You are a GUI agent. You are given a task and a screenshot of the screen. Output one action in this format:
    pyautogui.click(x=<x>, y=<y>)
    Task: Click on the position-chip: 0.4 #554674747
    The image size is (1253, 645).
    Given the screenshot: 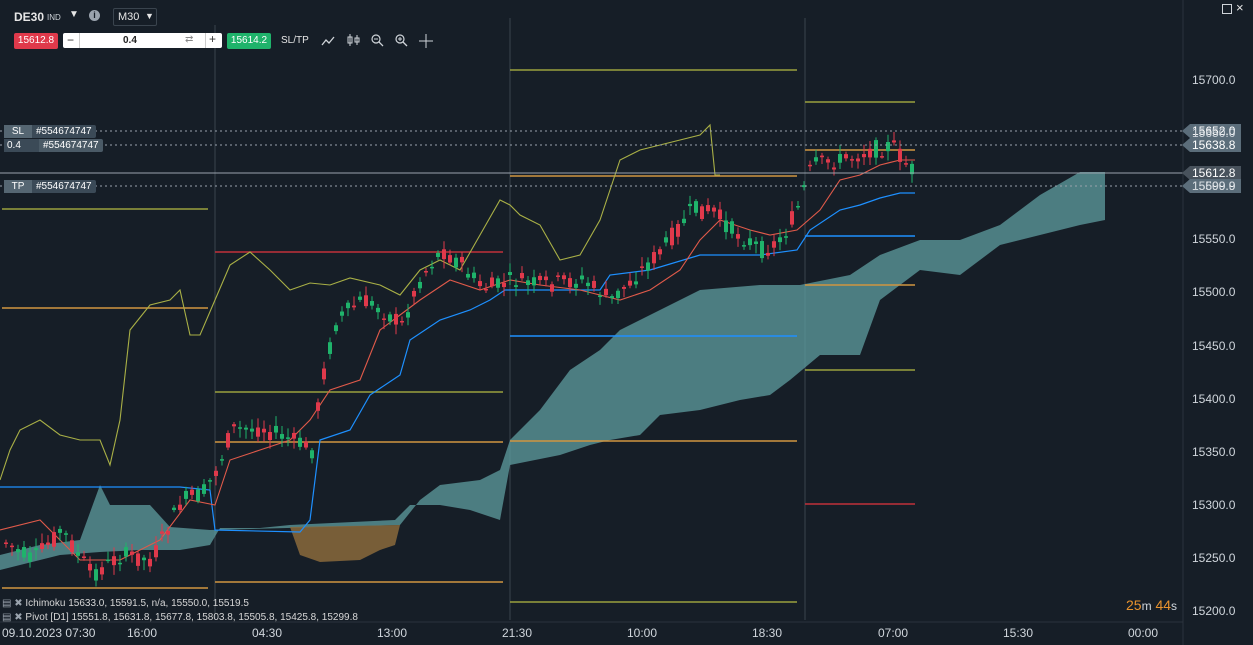 What is the action you would take?
    pyautogui.click(x=53, y=145)
    